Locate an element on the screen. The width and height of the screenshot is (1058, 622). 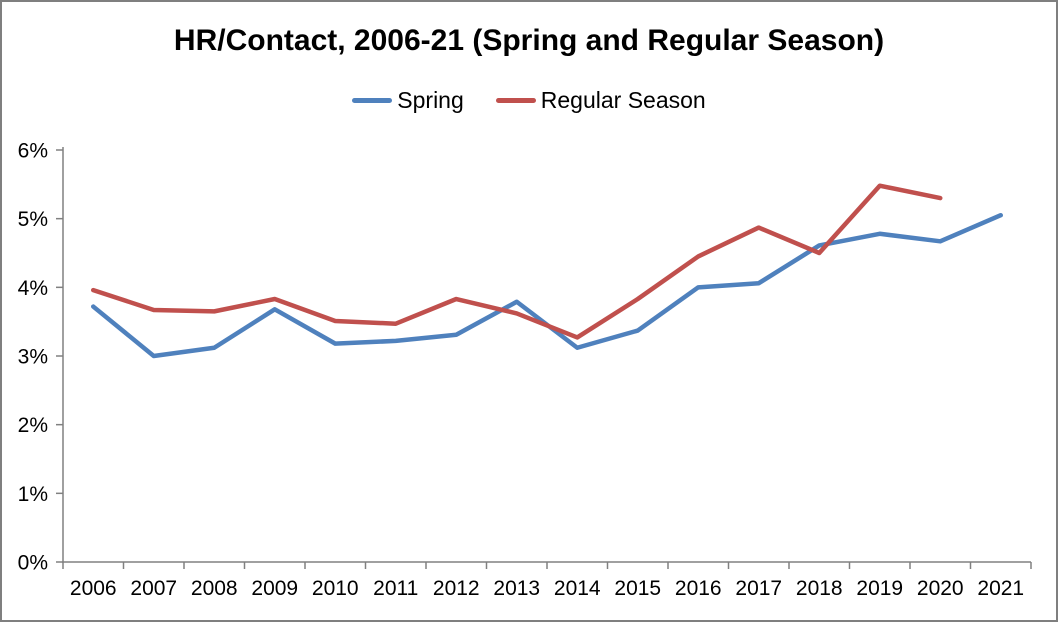
legend-item-spring: Spring is located at coordinates (408, 100).